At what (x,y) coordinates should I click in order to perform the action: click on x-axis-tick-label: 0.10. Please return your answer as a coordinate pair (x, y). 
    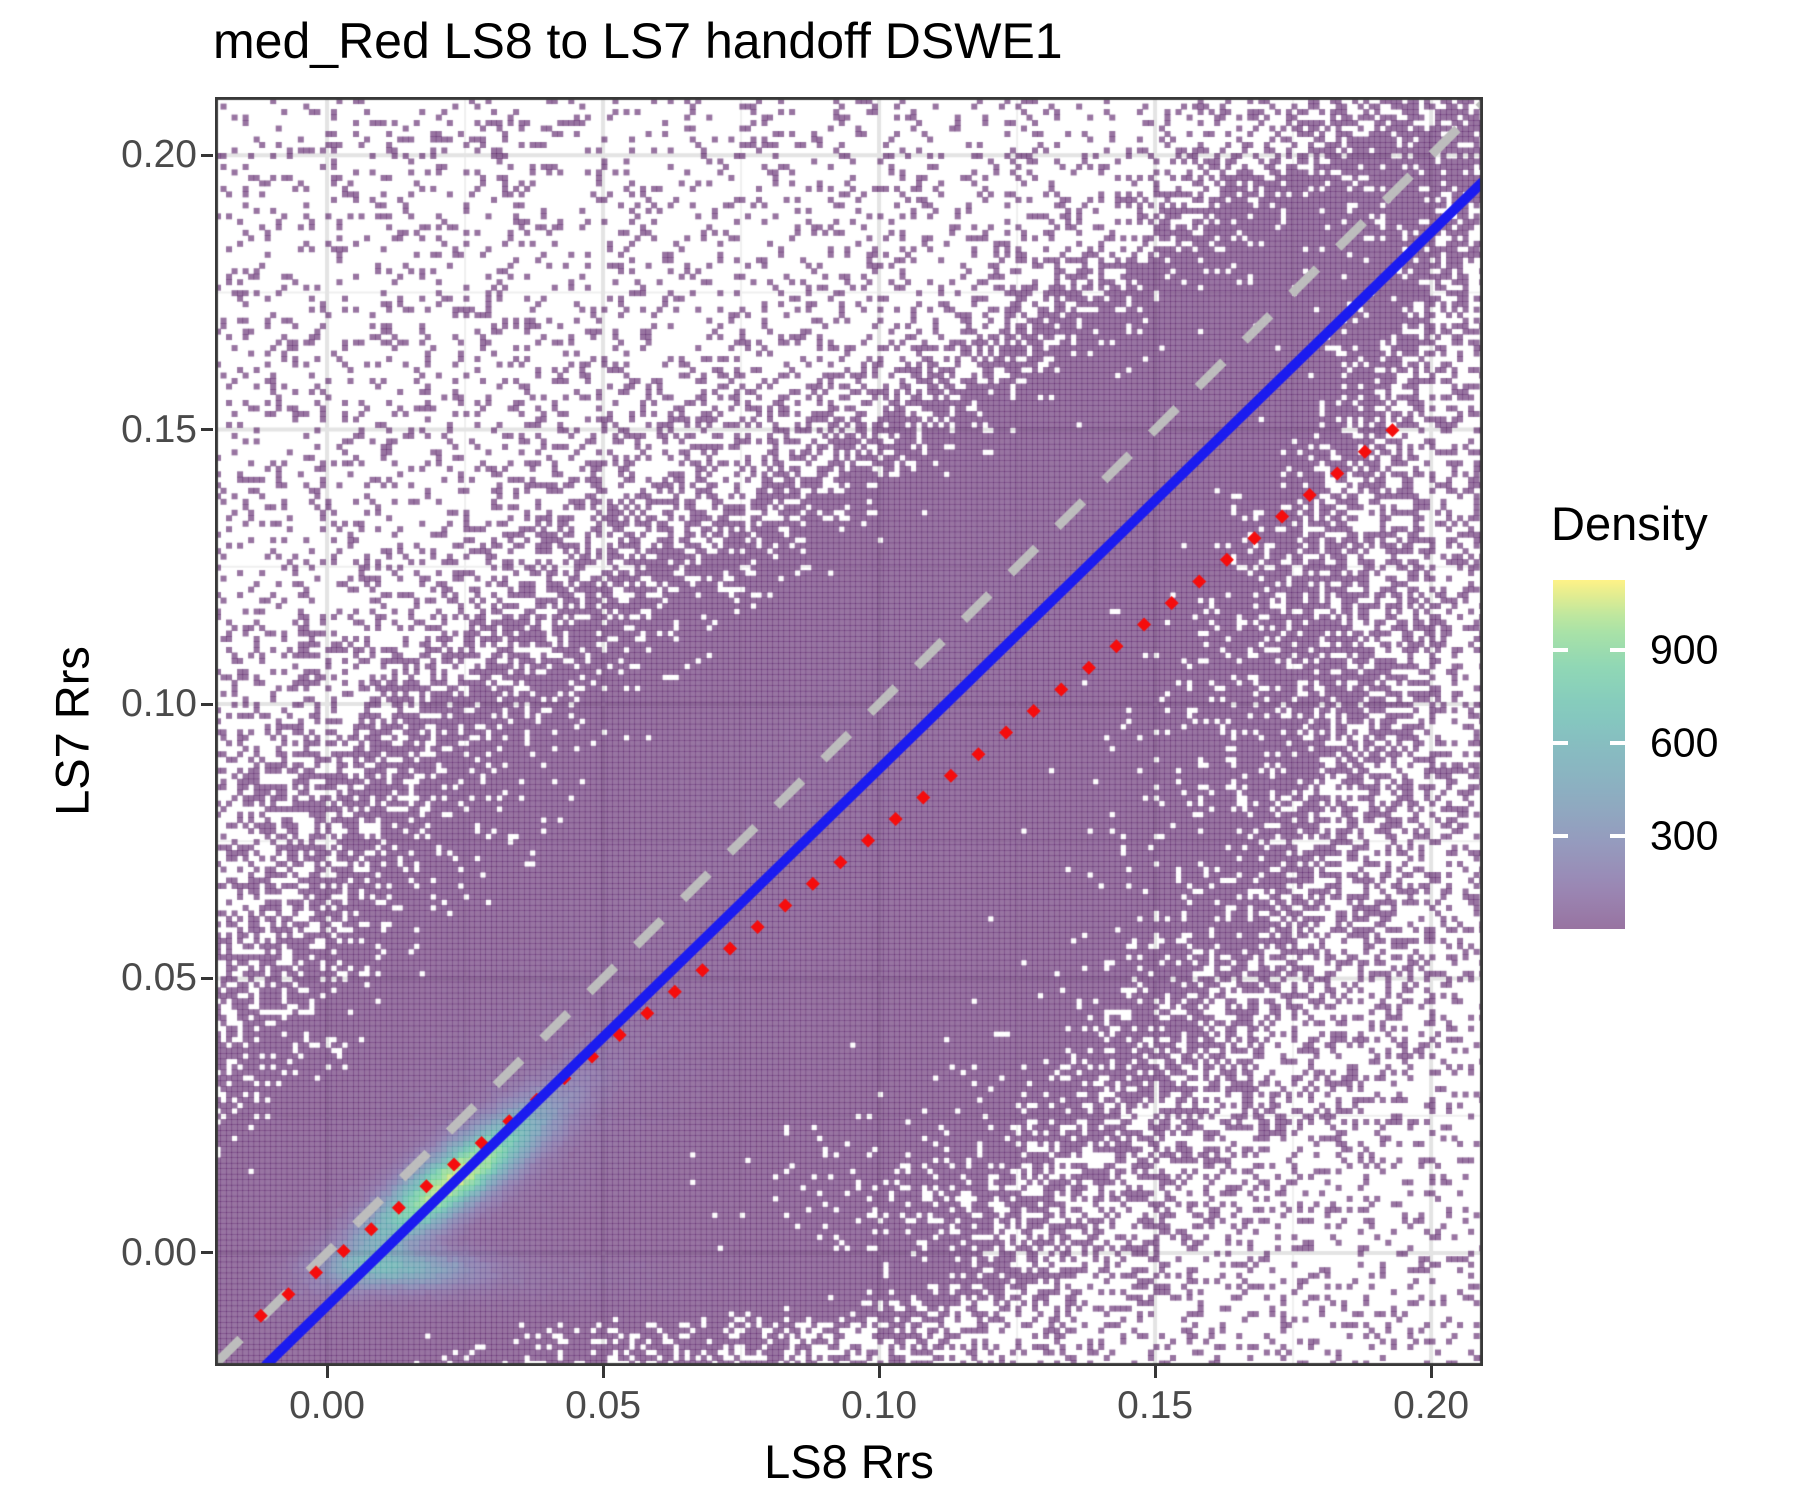
    Looking at the image, I should click on (879, 1405).